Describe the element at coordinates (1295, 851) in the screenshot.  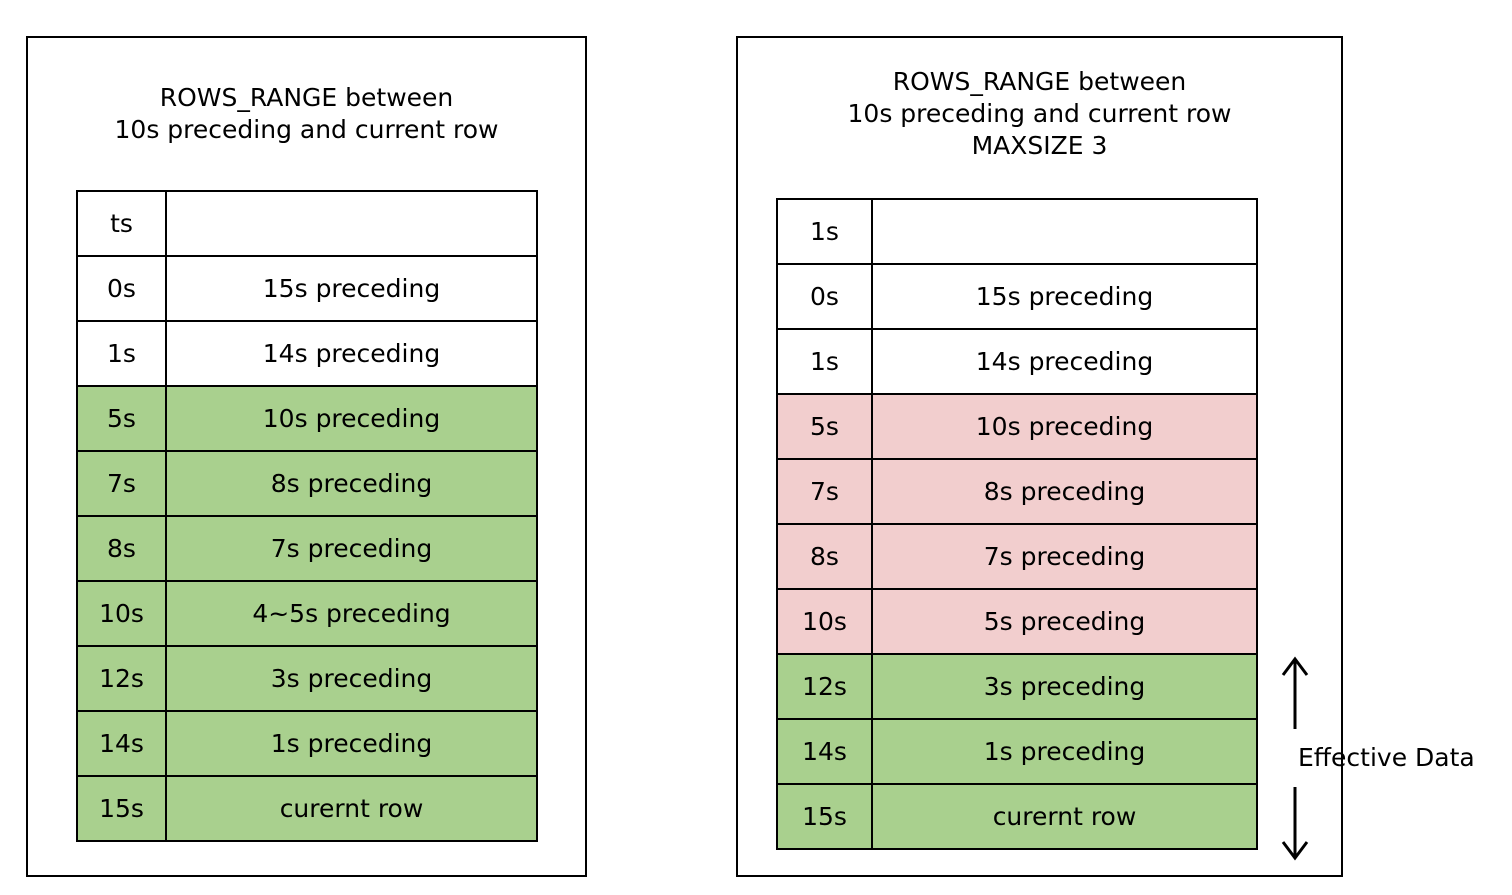
I see `arrow-down-head` at that location.